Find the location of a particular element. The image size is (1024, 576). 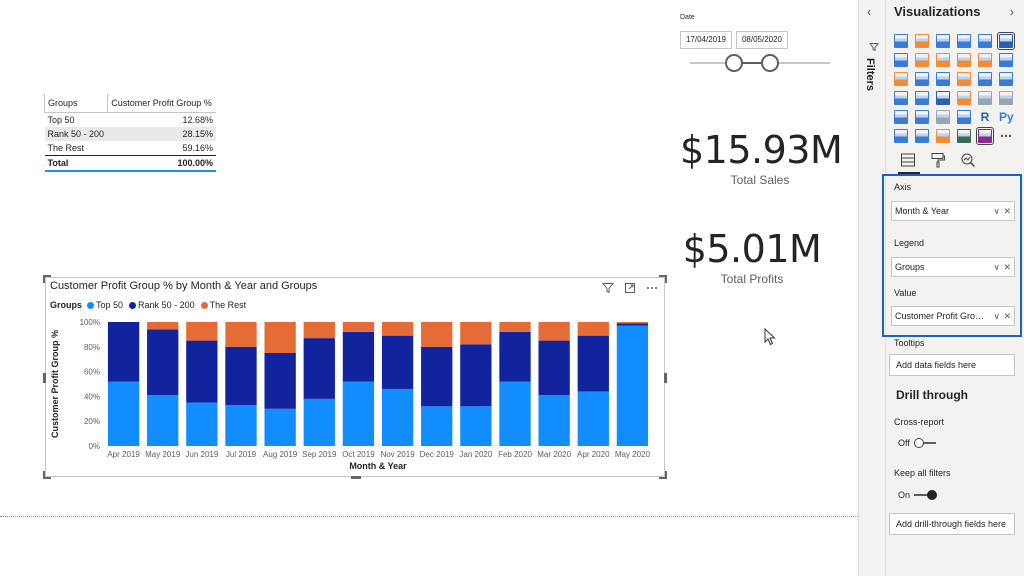

ribbon-chart-icon is located at coordinates (1006, 60).